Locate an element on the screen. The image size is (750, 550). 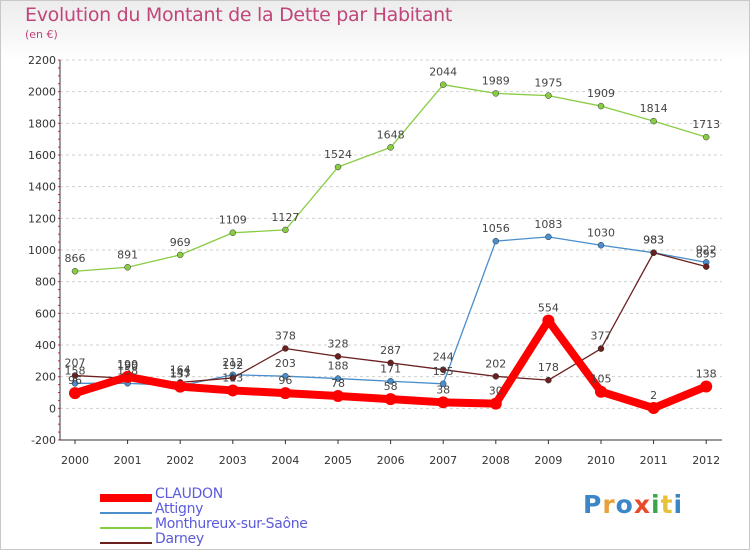
data-label: 138 is located at coordinates (706, 373).